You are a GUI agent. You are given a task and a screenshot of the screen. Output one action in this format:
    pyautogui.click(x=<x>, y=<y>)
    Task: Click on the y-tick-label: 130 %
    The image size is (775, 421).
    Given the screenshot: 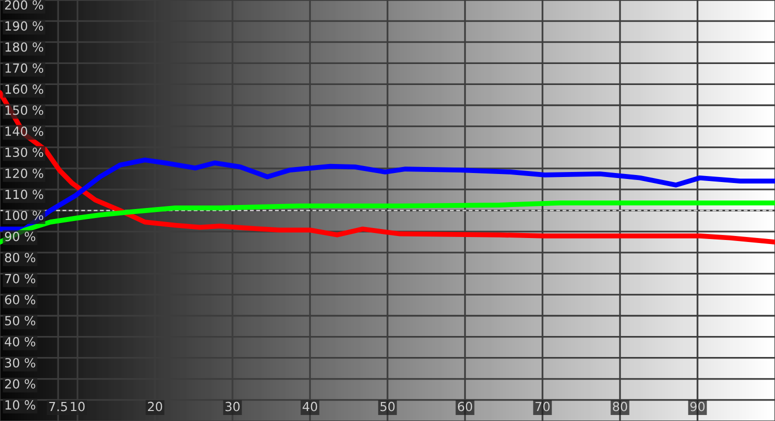 What is the action you would take?
    pyautogui.click(x=25, y=153)
    